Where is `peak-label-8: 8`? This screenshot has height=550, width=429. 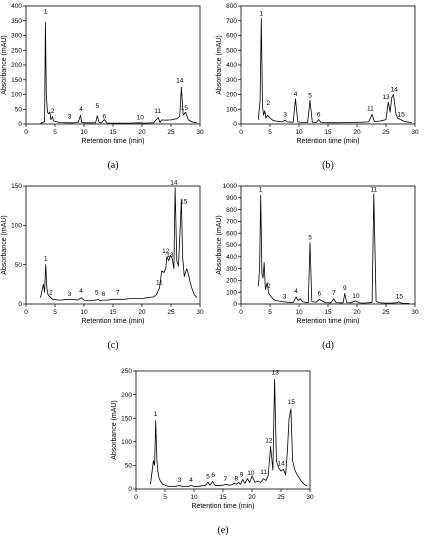
peak-label-8: 8 is located at coordinates (237, 479).